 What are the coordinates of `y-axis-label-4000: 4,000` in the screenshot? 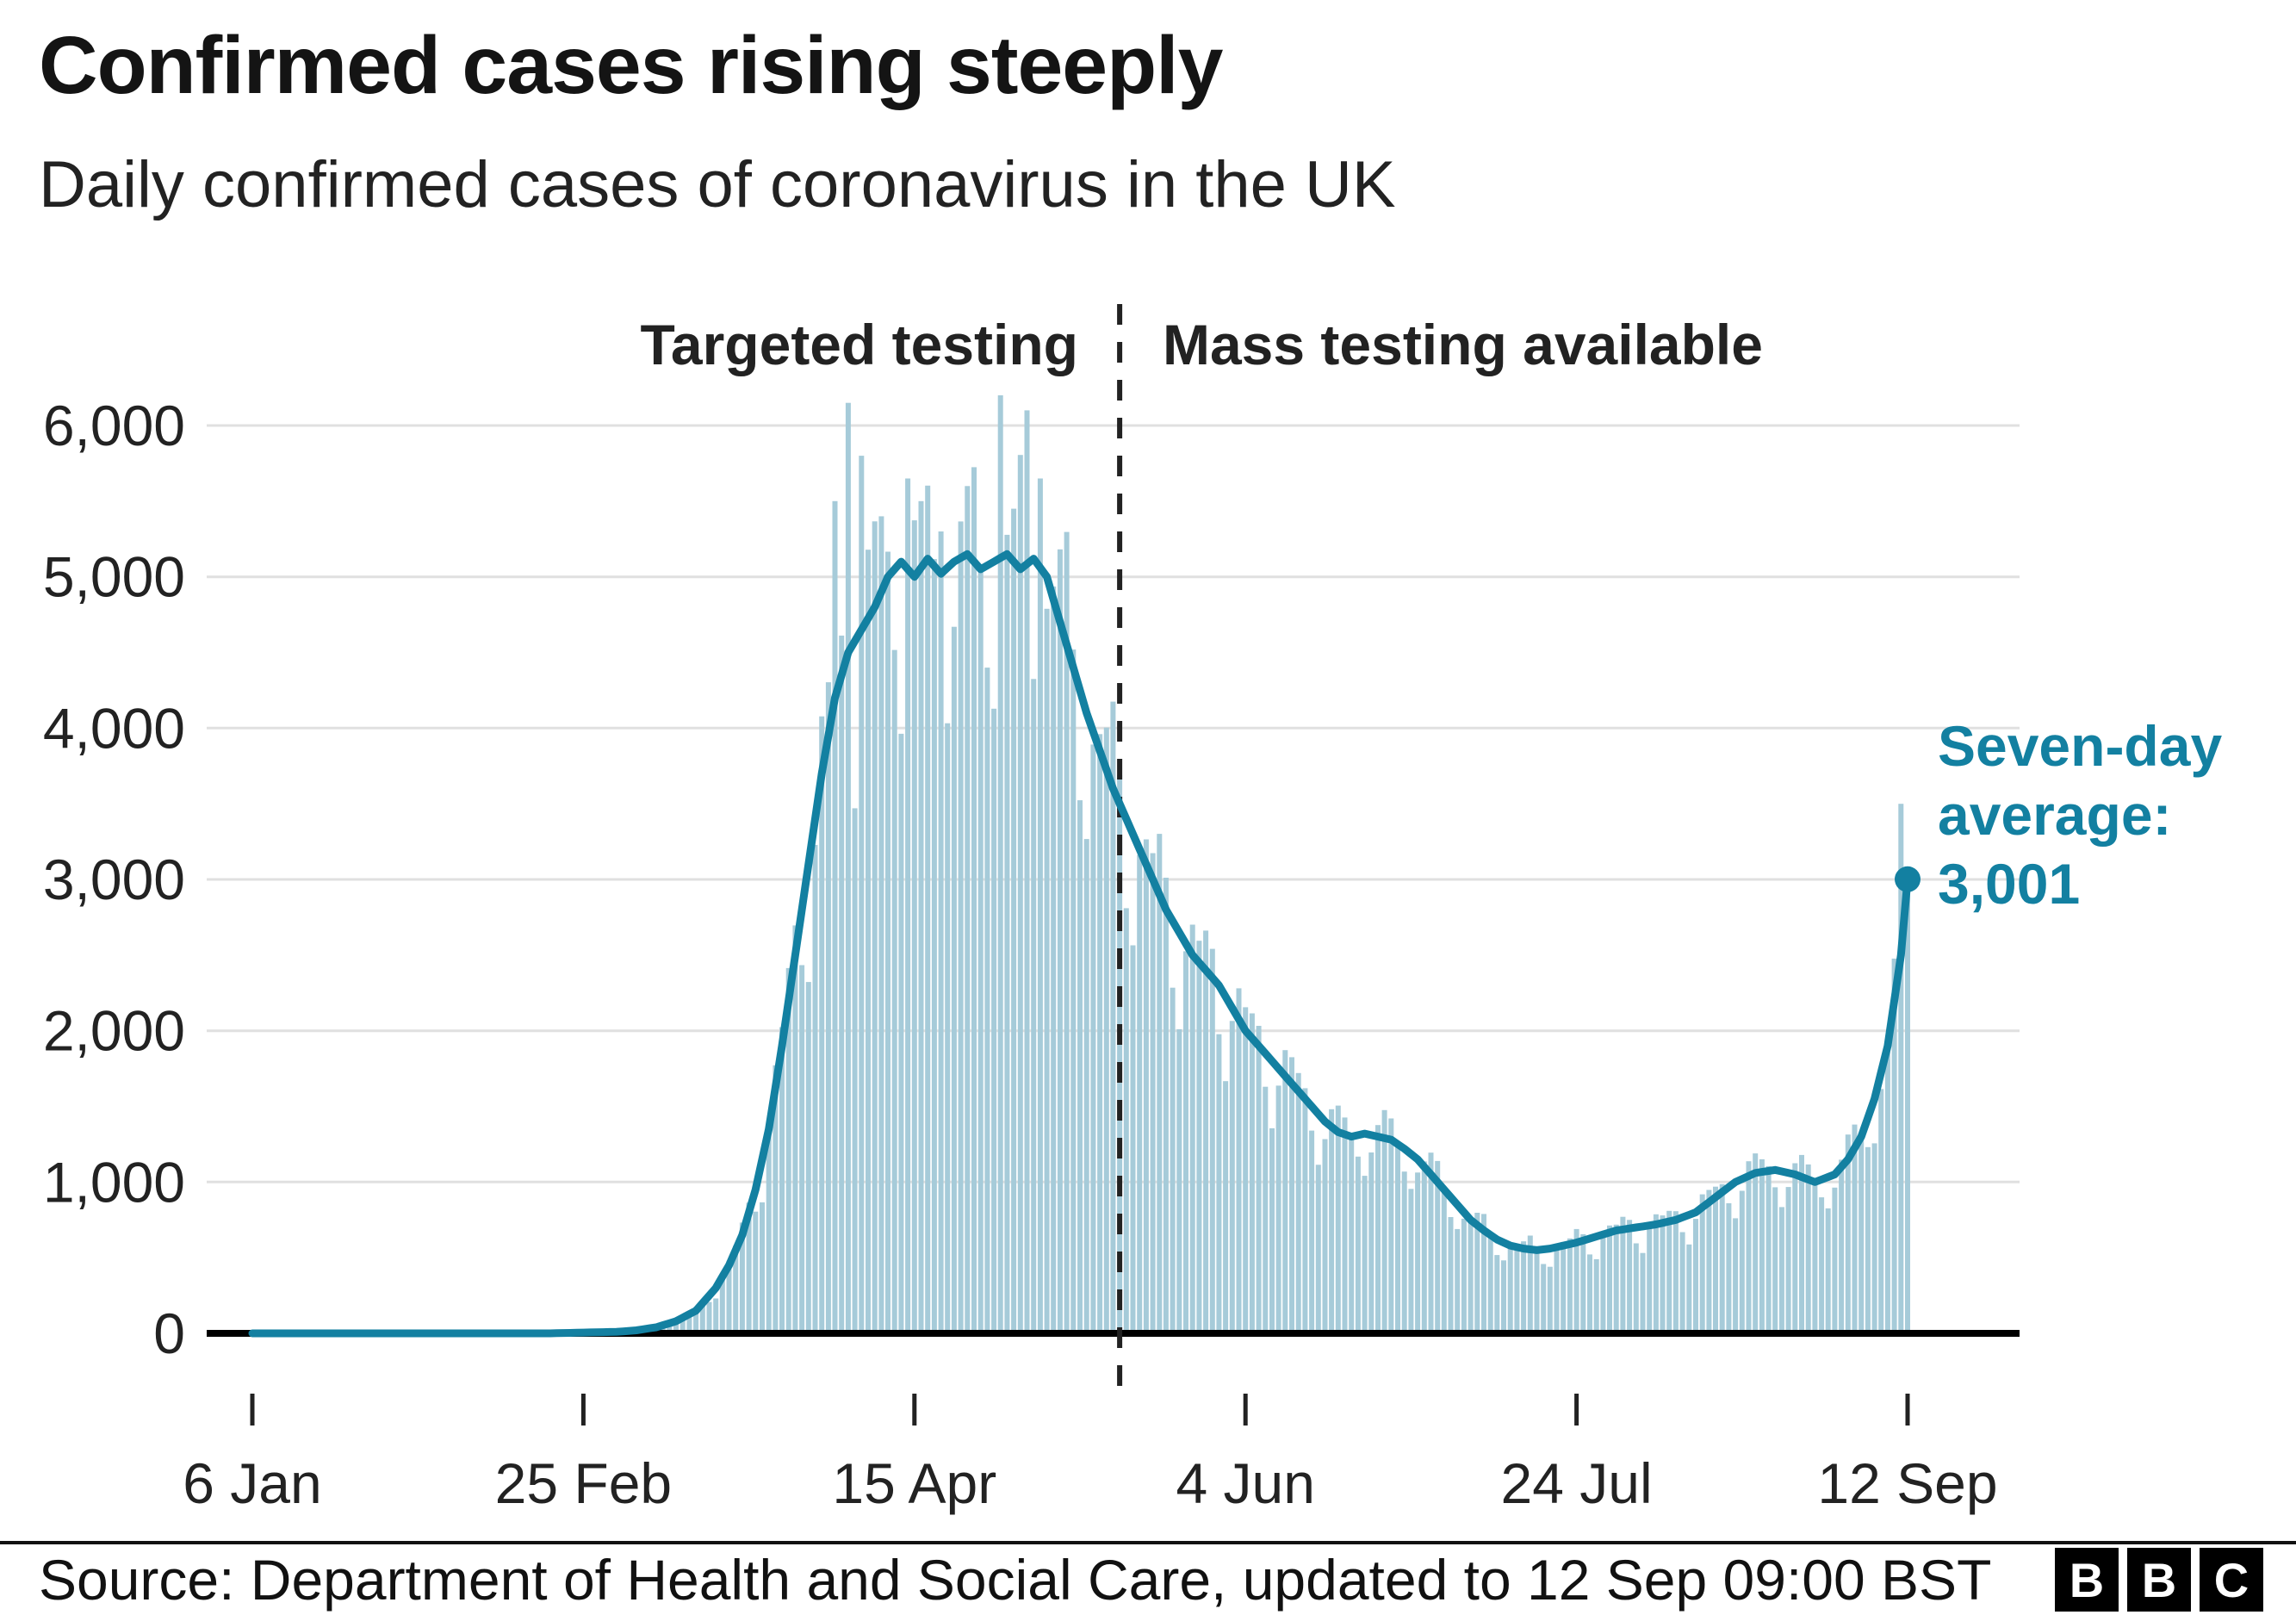 It's located at (114, 728).